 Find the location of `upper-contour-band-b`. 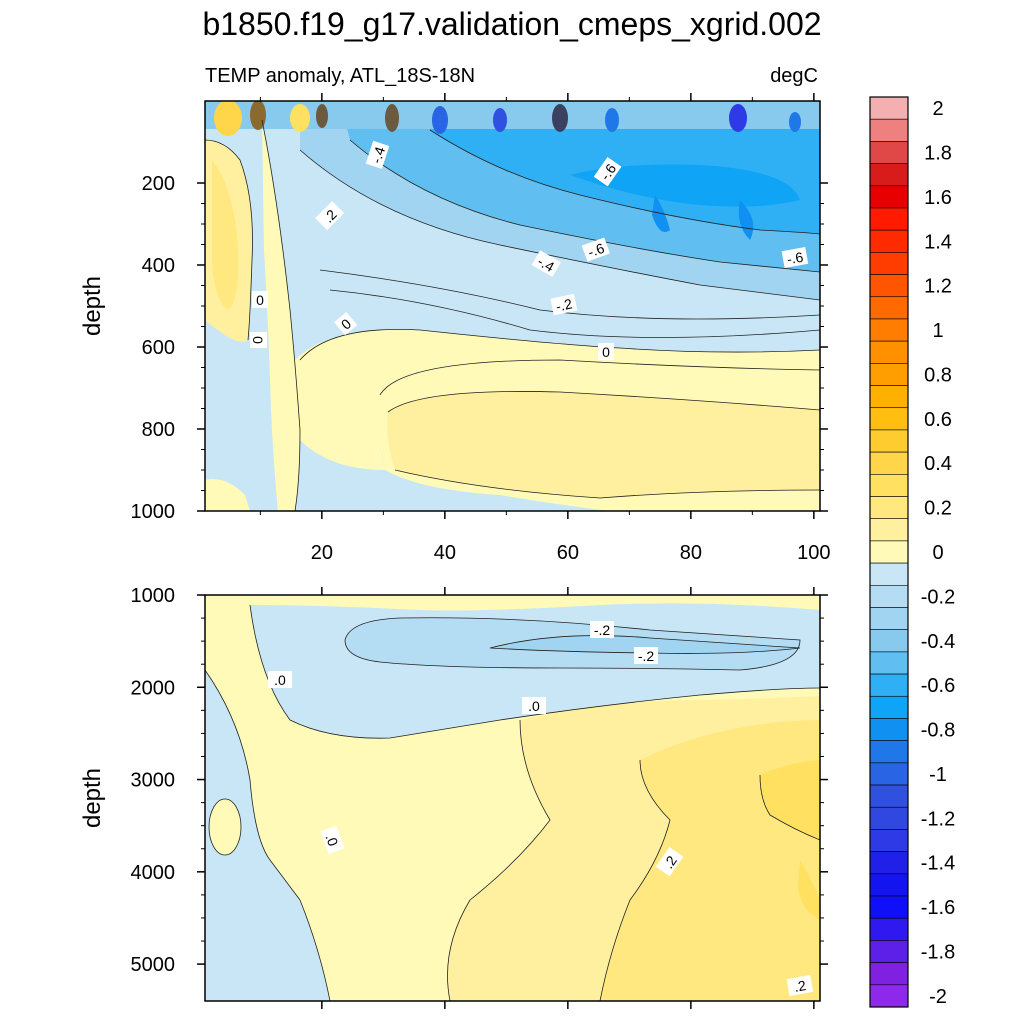

upper-contour-band-b is located at coordinates (569, 294).